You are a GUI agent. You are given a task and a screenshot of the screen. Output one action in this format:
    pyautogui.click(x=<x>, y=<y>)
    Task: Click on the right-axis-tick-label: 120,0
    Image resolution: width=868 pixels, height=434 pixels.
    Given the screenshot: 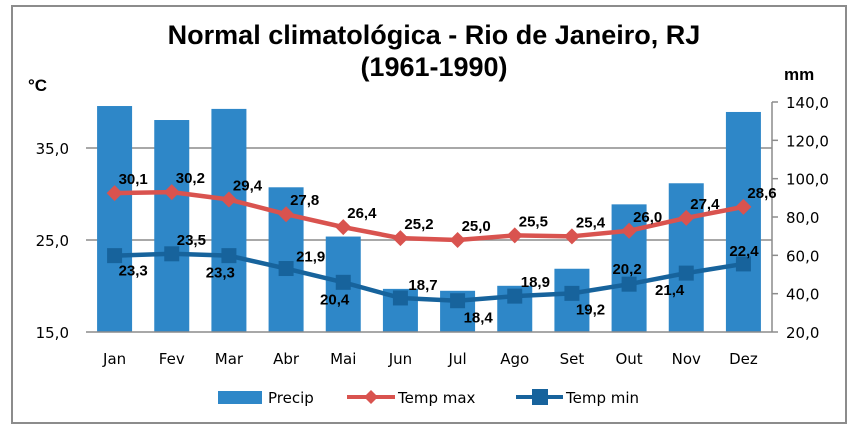 What is the action you would take?
    pyautogui.click(x=807, y=141)
    